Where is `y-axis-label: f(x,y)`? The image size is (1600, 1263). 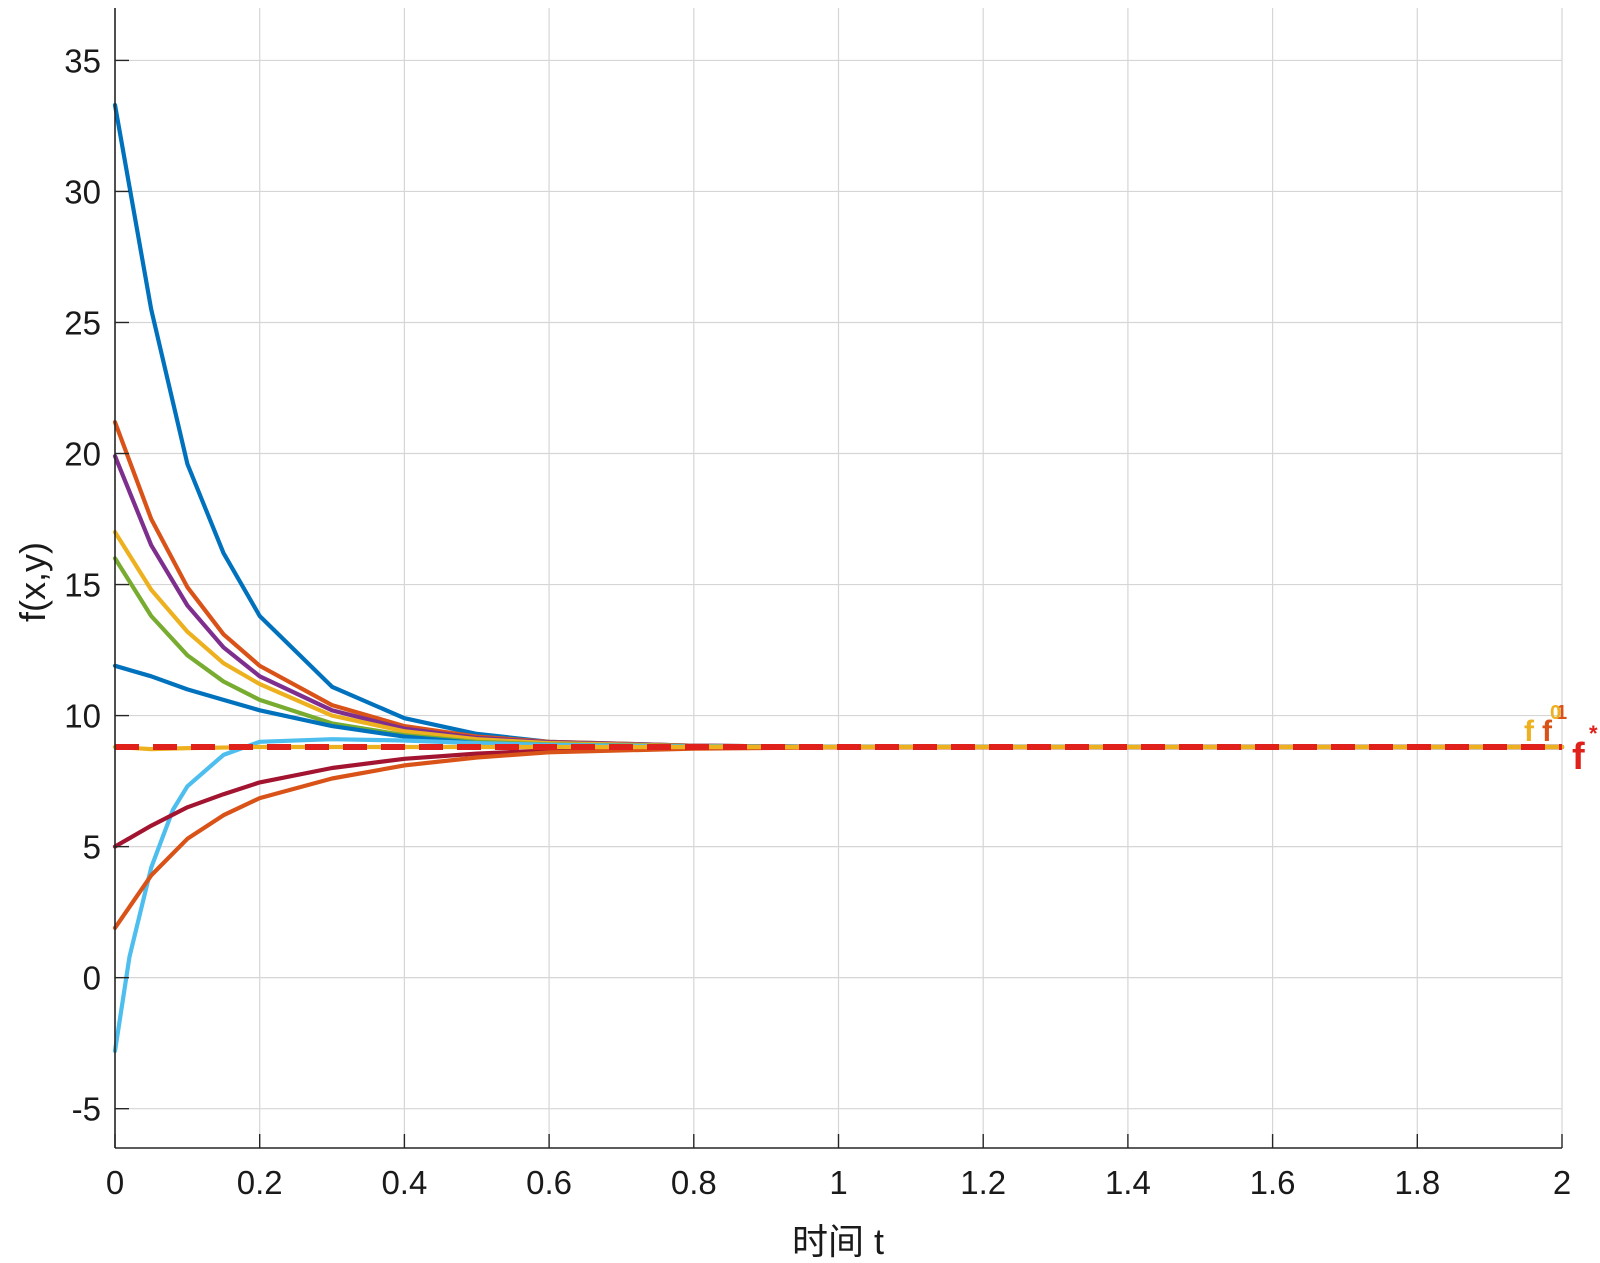 y-axis-label: f(x,y) is located at coordinates (32, 582).